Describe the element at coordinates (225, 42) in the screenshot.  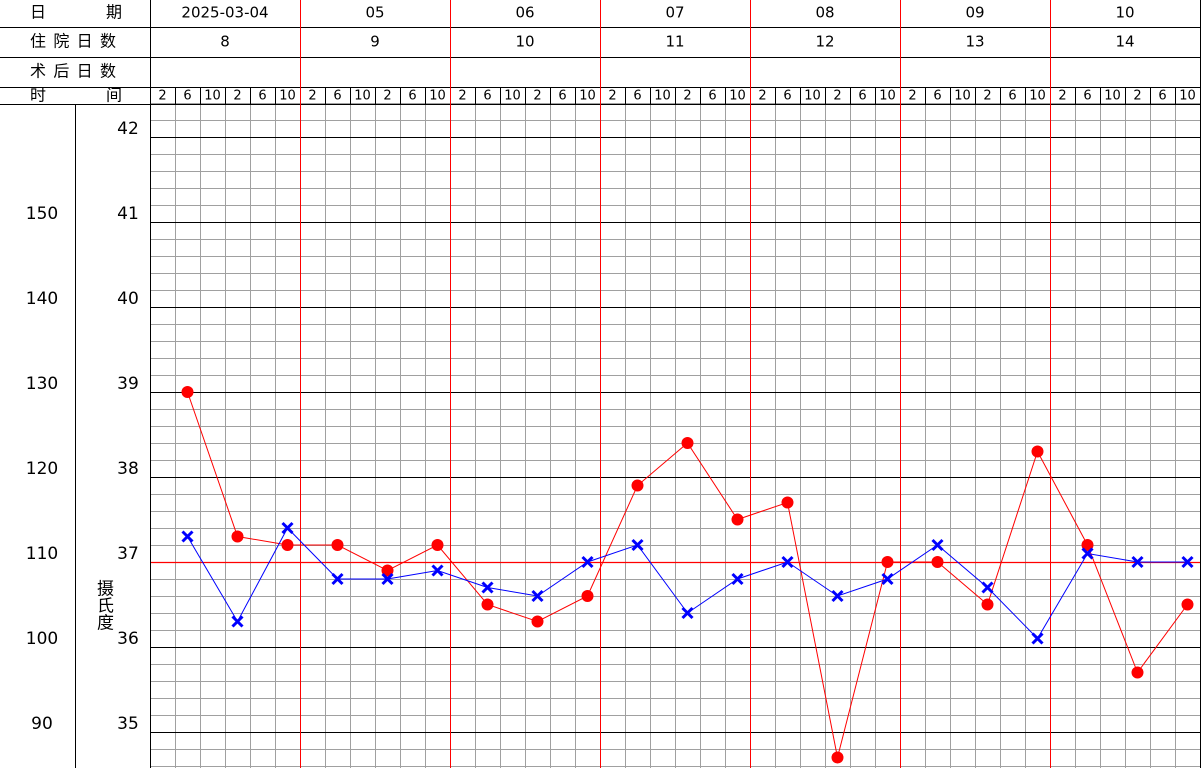
I see `hospital-day: 8` at that location.